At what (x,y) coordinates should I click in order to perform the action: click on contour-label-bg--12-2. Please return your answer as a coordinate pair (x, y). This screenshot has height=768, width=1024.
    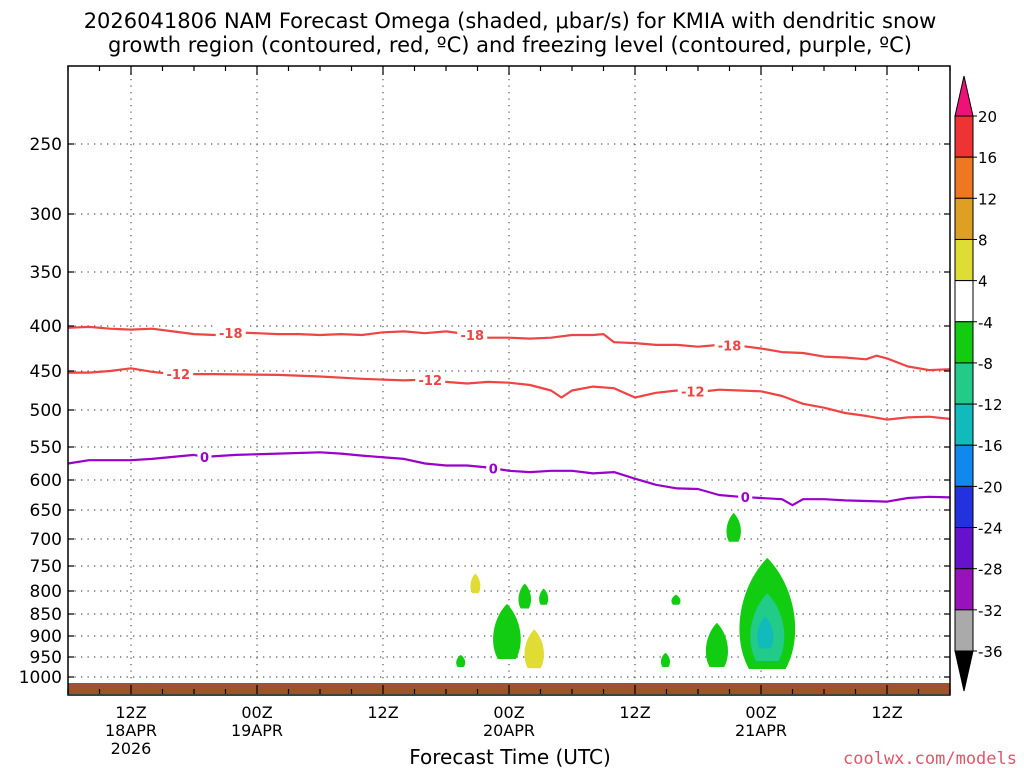
    Looking at the image, I should click on (692, 391).